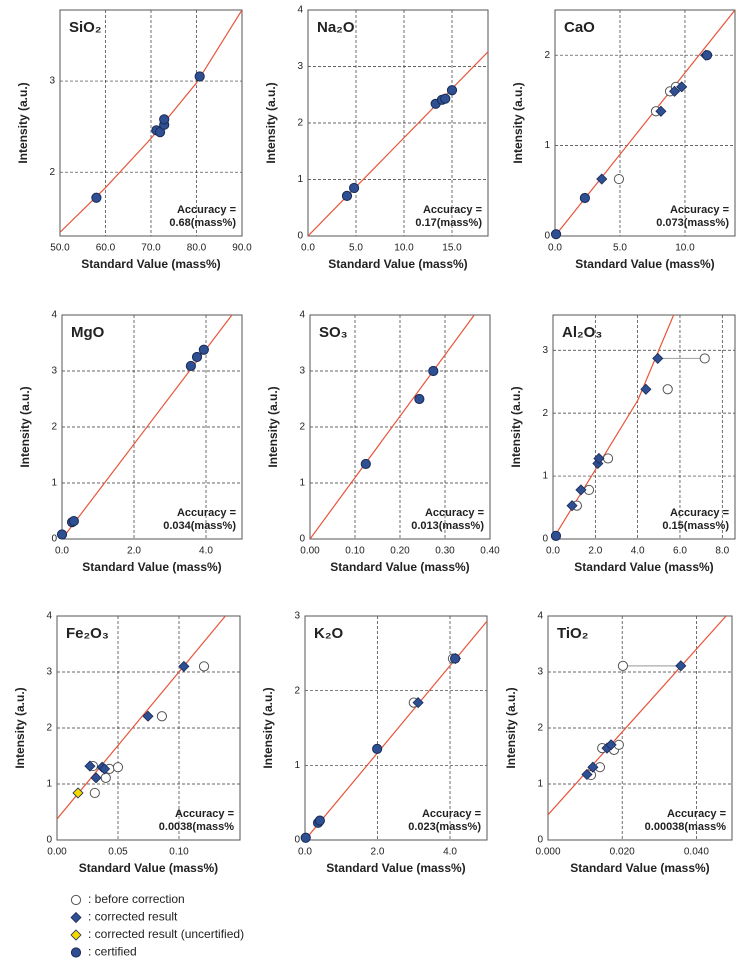 This screenshot has width=747, height=977. What do you see at coordinates (328, 633) in the screenshot?
I see `panel-title: K₂O` at bounding box center [328, 633].